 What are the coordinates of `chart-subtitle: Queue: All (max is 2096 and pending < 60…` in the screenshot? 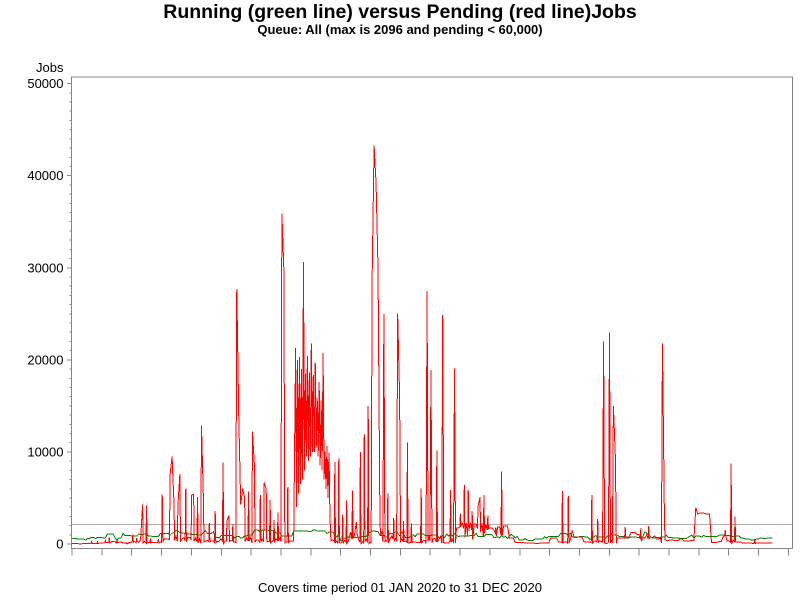 It's located at (400, 29).